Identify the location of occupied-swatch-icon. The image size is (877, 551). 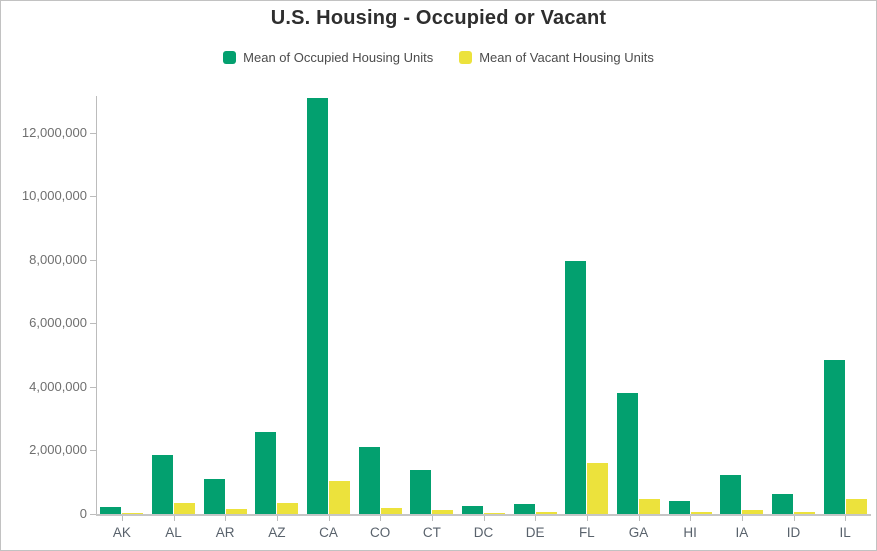
(230, 57).